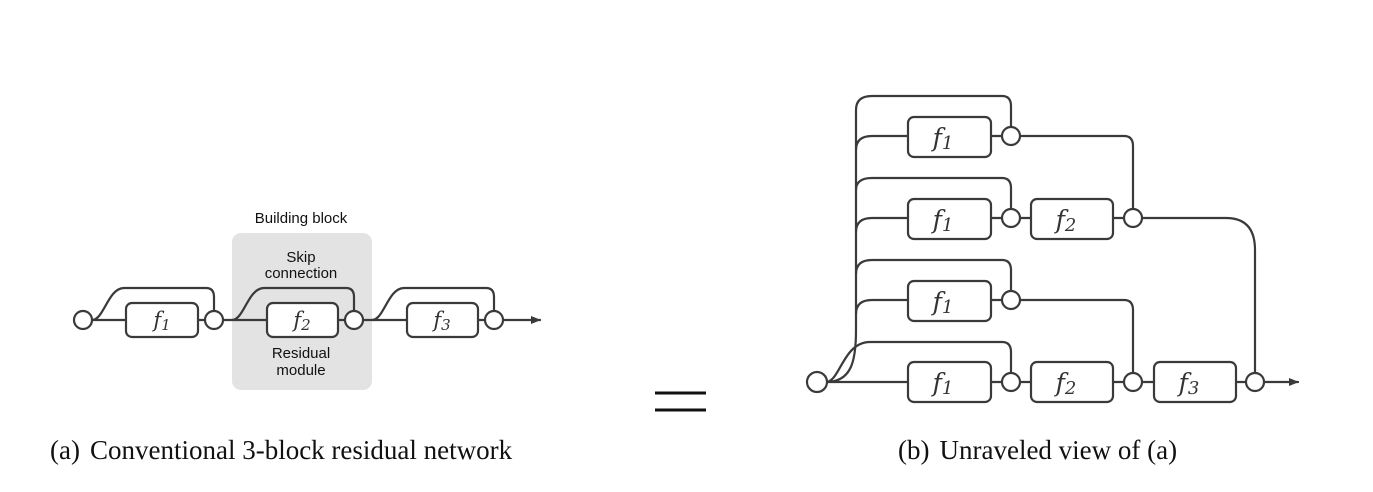 This screenshot has height=492, width=1373. I want to click on fanout-to-row1-branch, so click(882, 143).